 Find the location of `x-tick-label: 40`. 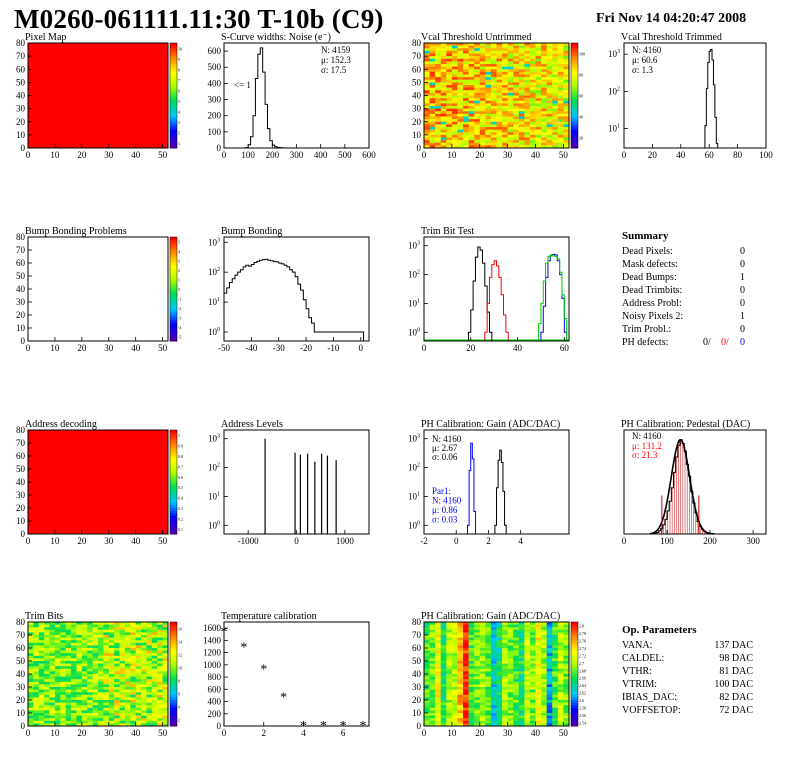

x-tick-label: 40 is located at coordinates (136, 348).